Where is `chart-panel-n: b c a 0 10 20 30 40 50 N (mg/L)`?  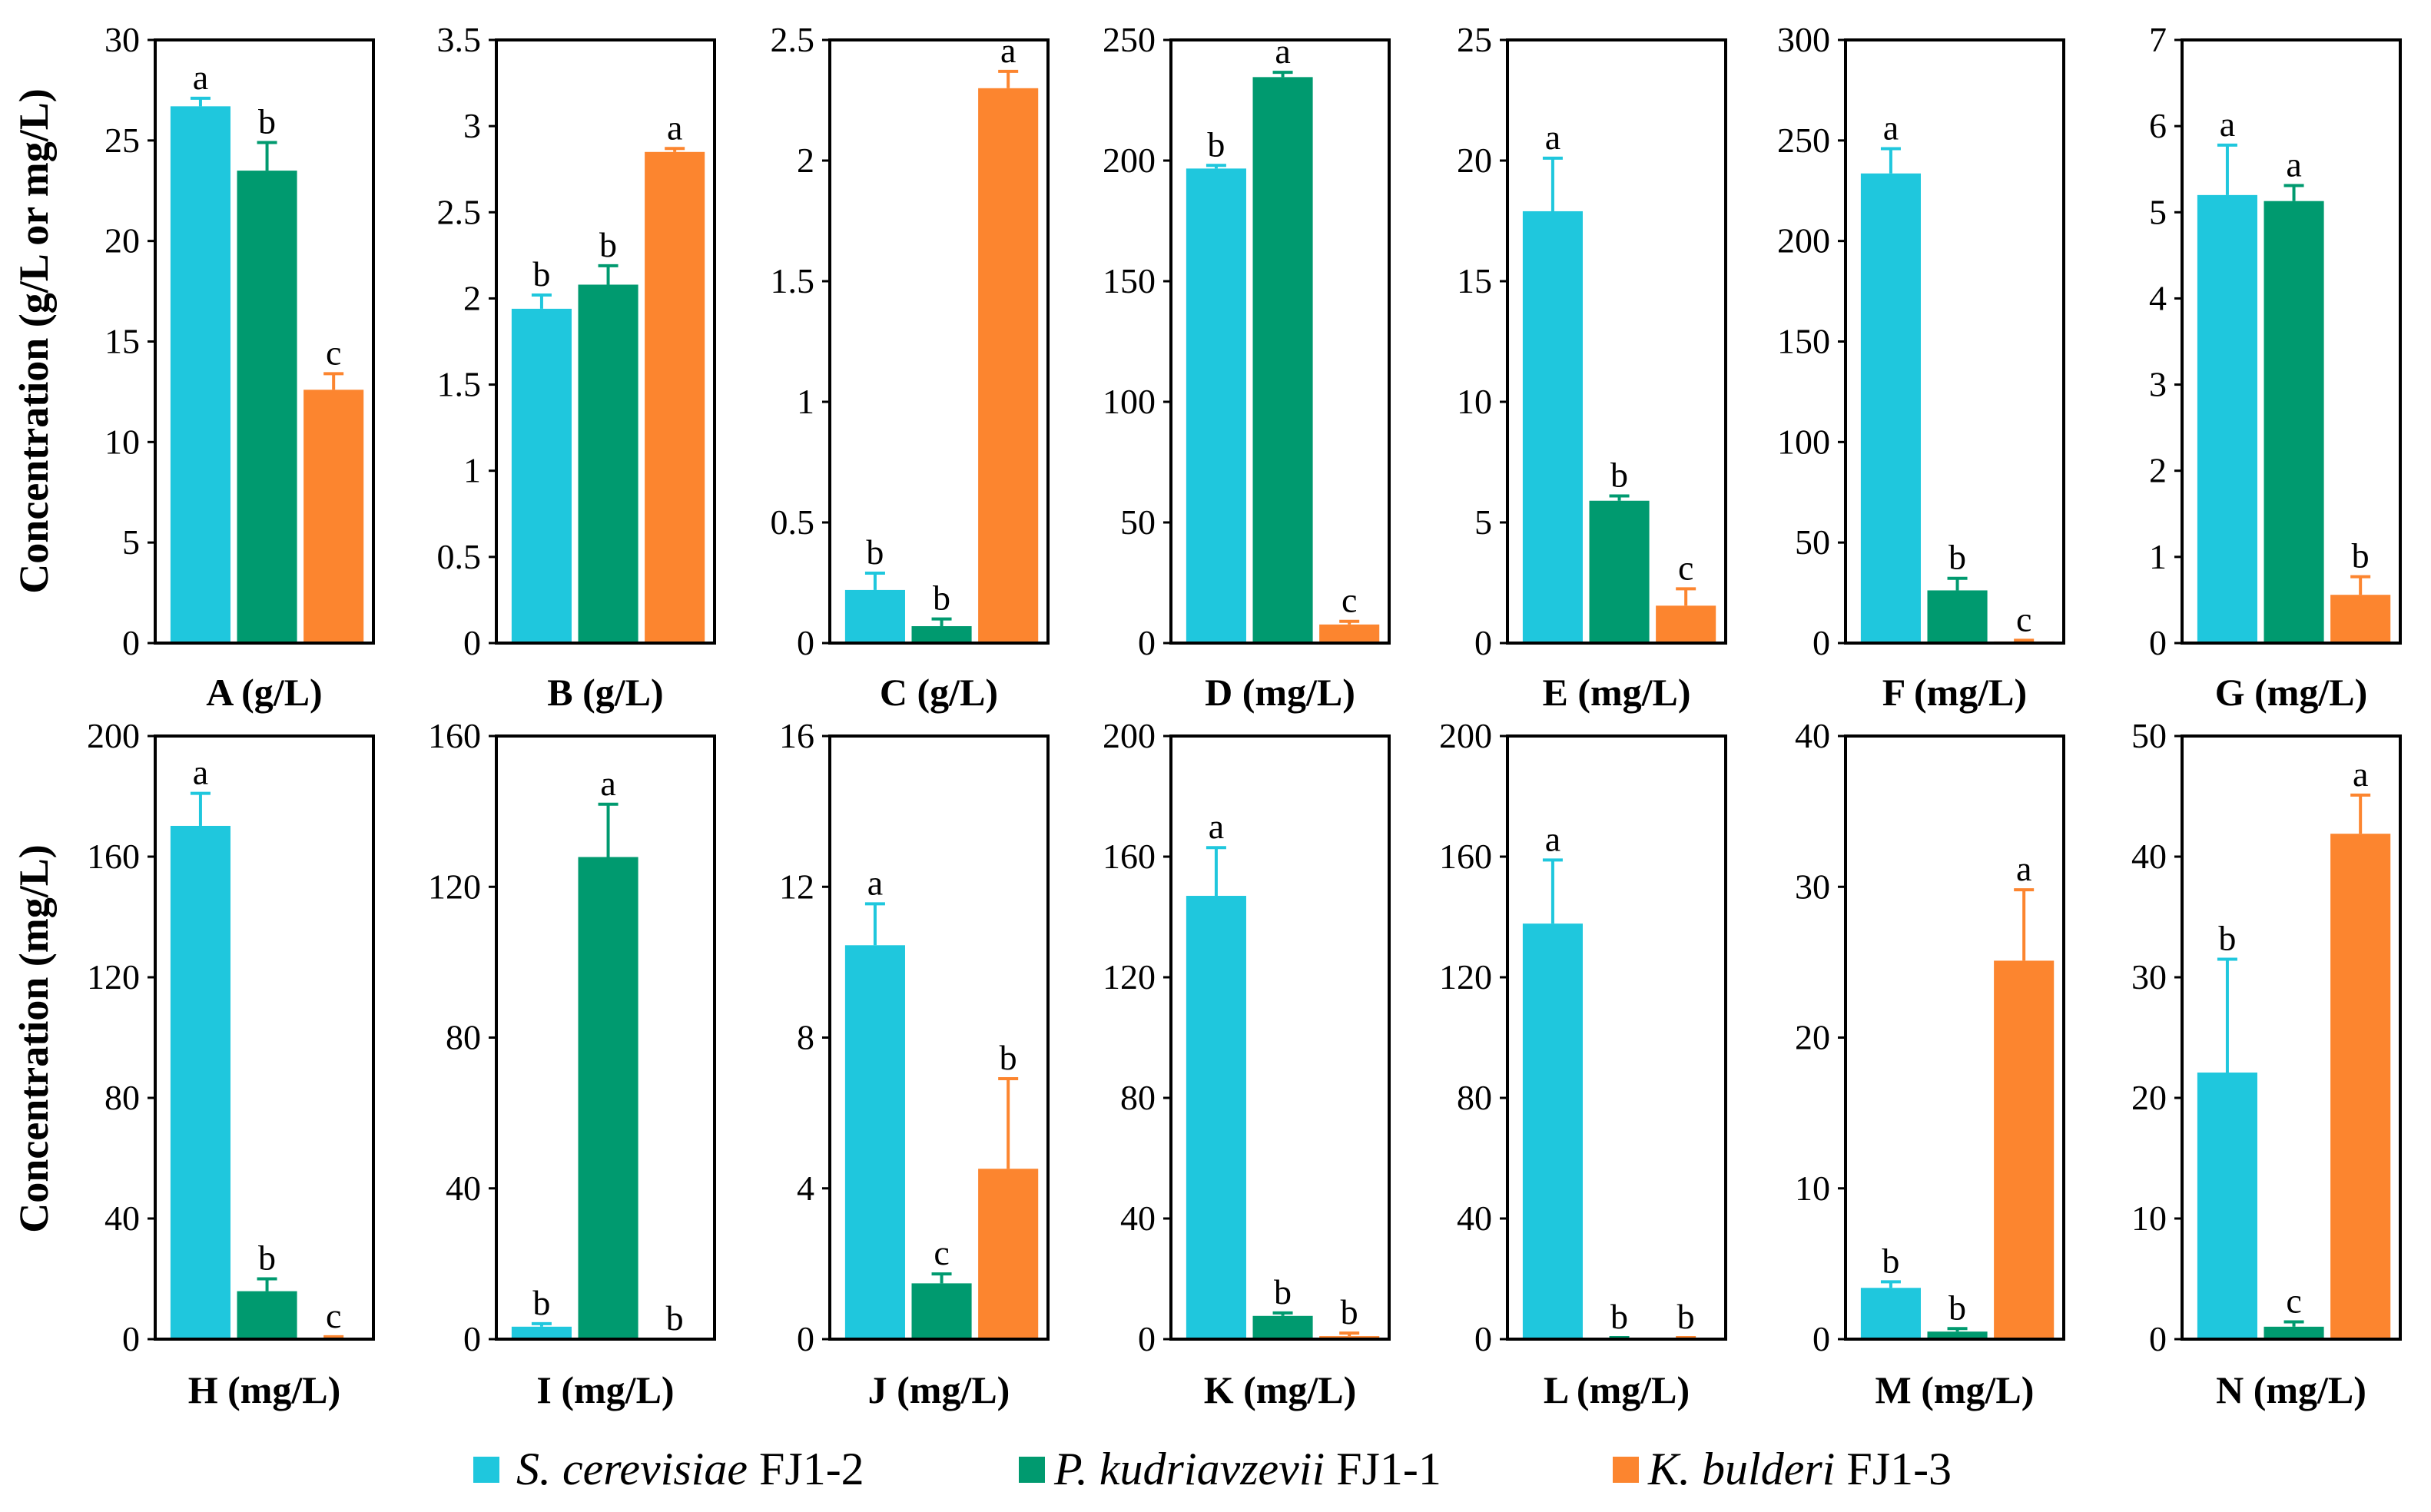 chart-panel-n: b c a 0 10 20 30 40 50 N (mg/L) is located at coordinates (2266, 1063).